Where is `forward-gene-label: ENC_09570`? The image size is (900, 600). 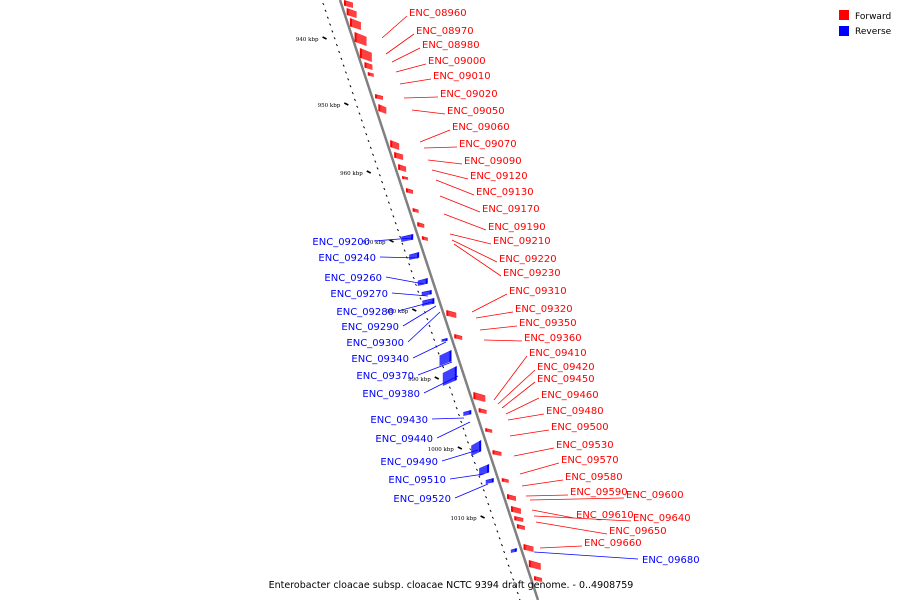 forward-gene-label: ENC_09570 is located at coordinates (590, 460).